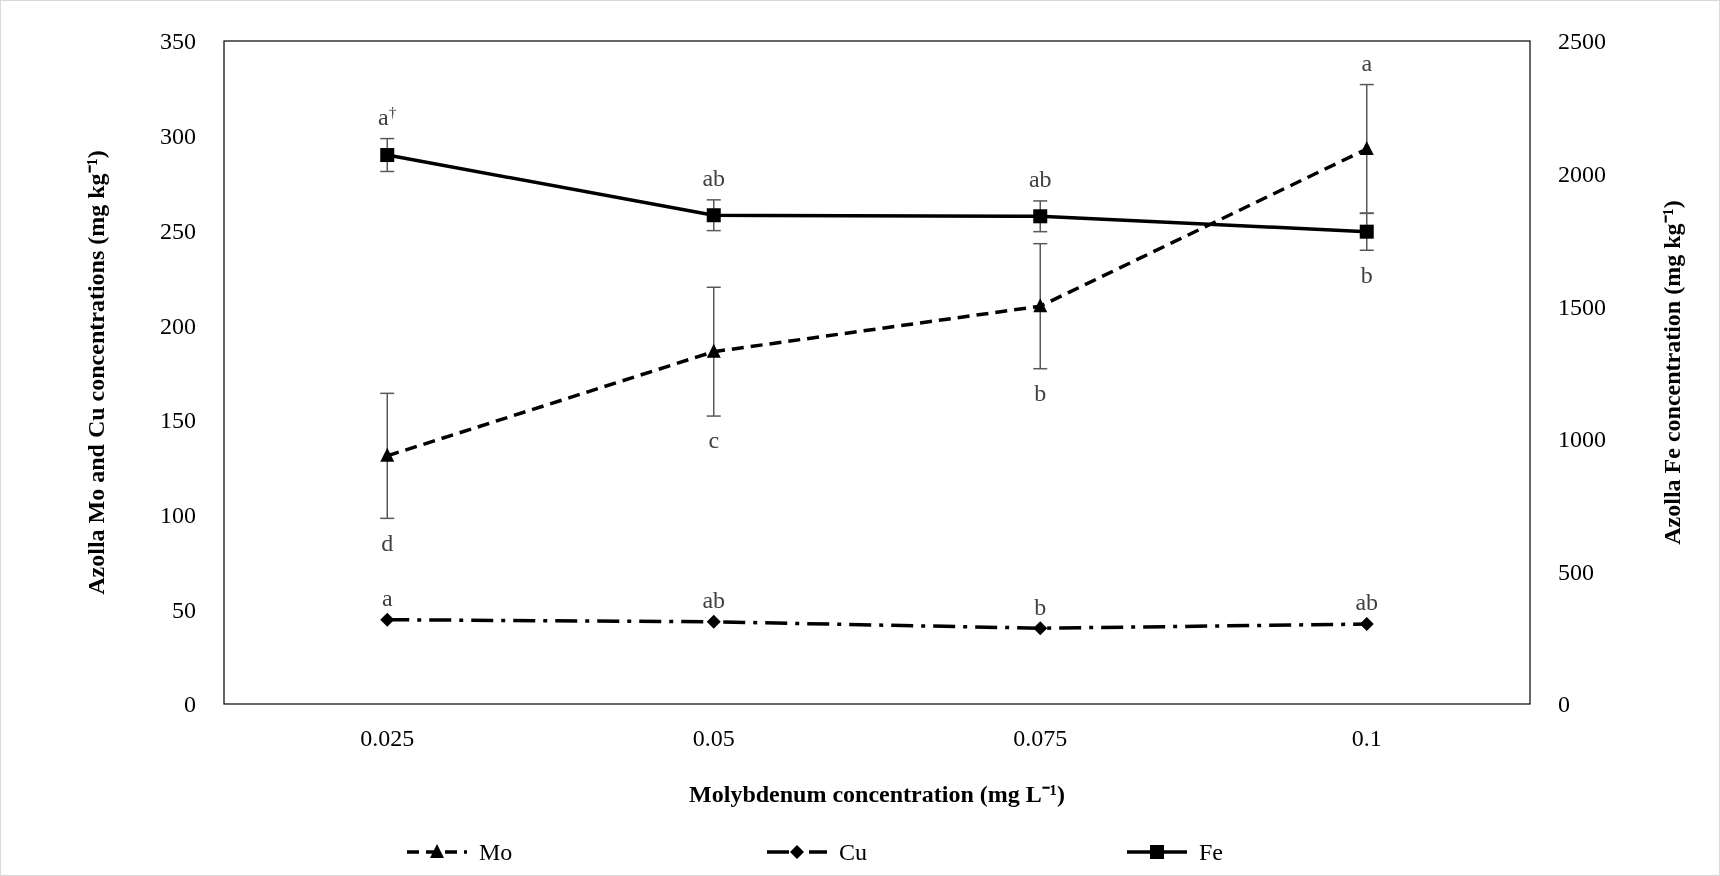 Image resolution: width=1720 pixels, height=876 pixels. I want to click on x-axis-title: Molybdenum concentration (mg L⁻¹), so click(877, 794).